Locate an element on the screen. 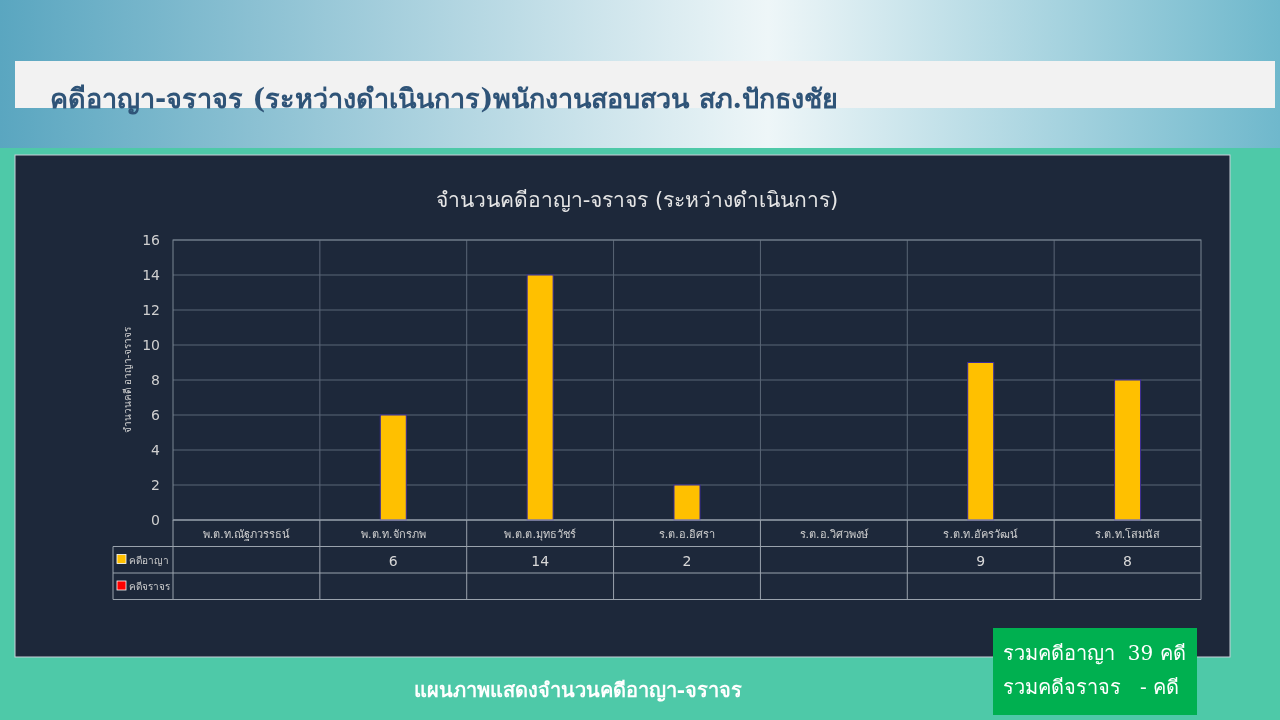 The height and width of the screenshot is (720, 1280). y-tick-label: 10 is located at coordinates (151, 345).